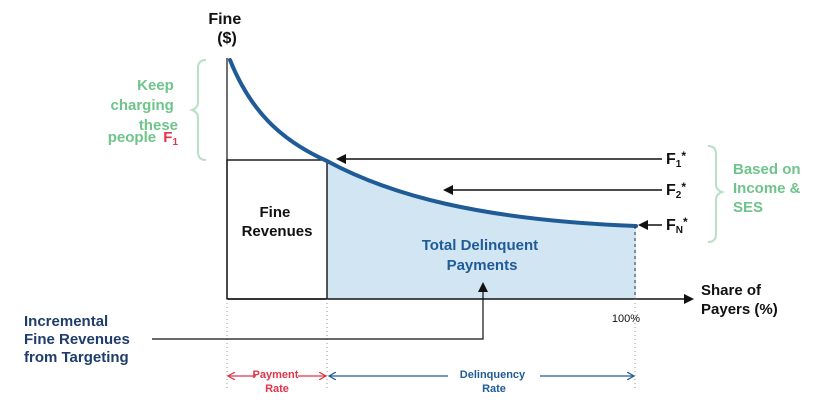 The image size is (840, 409). What do you see at coordinates (677, 225) in the screenshot?
I see `fine-level-fn: FN*` at bounding box center [677, 225].